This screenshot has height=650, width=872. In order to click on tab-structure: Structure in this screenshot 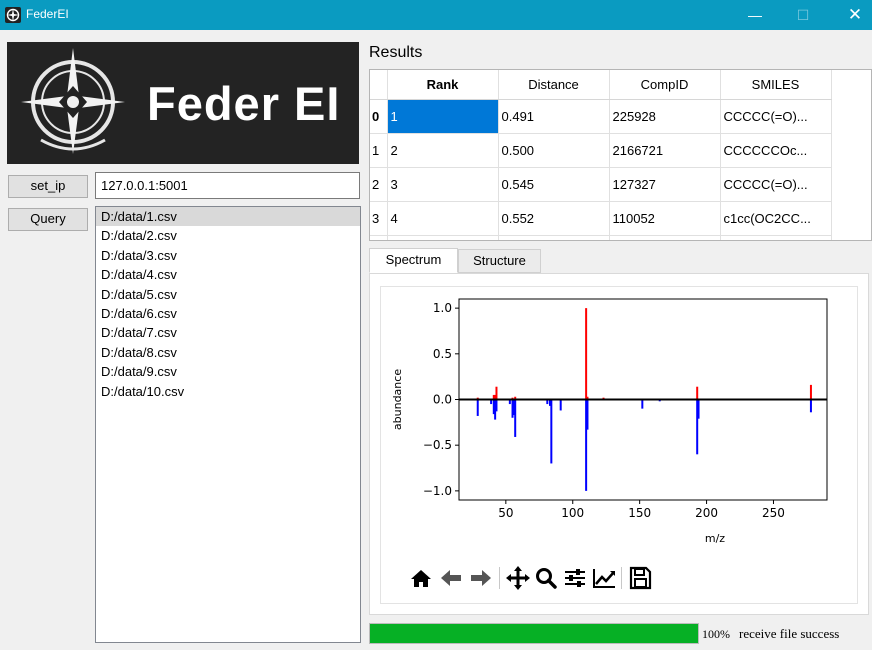, I will do `click(499, 261)`.